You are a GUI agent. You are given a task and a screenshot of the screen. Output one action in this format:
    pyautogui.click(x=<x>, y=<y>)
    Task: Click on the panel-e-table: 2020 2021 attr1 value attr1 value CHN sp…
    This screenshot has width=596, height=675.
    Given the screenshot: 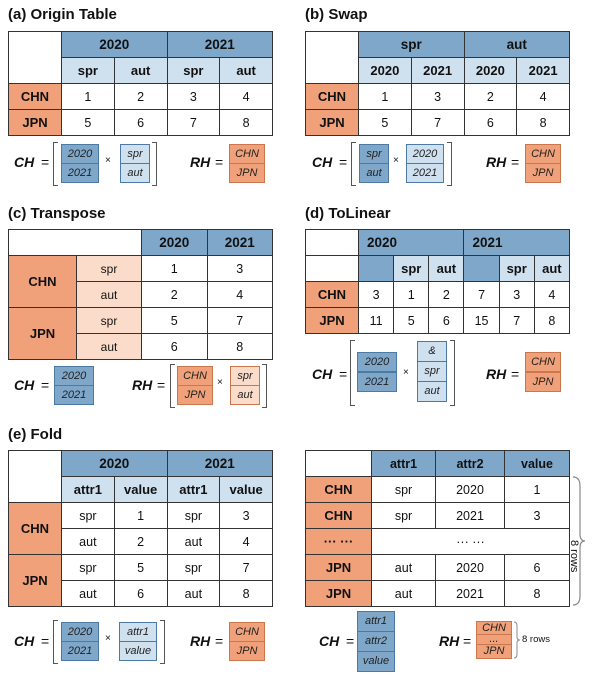 What is the action you would take?
    pyautogui.click(x=140, y=528)
    